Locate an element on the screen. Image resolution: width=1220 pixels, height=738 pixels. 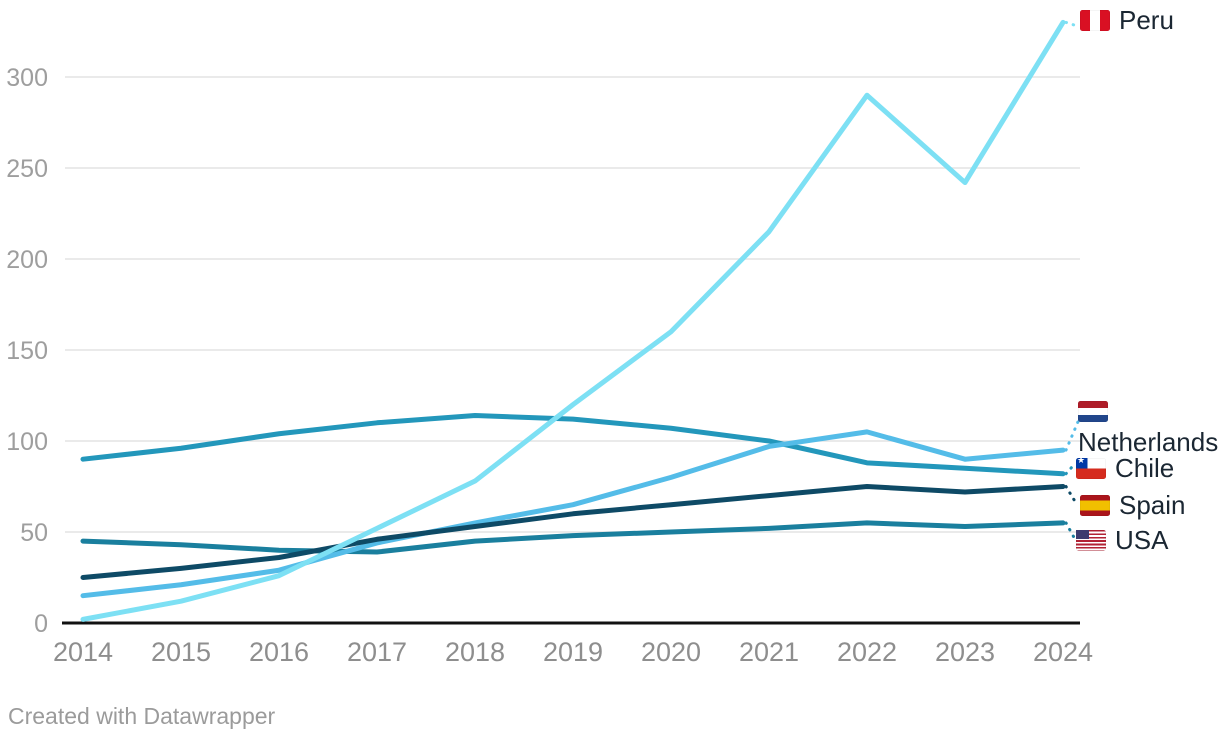
x-tick-label: 2023 is located at coordinates (965, 652).